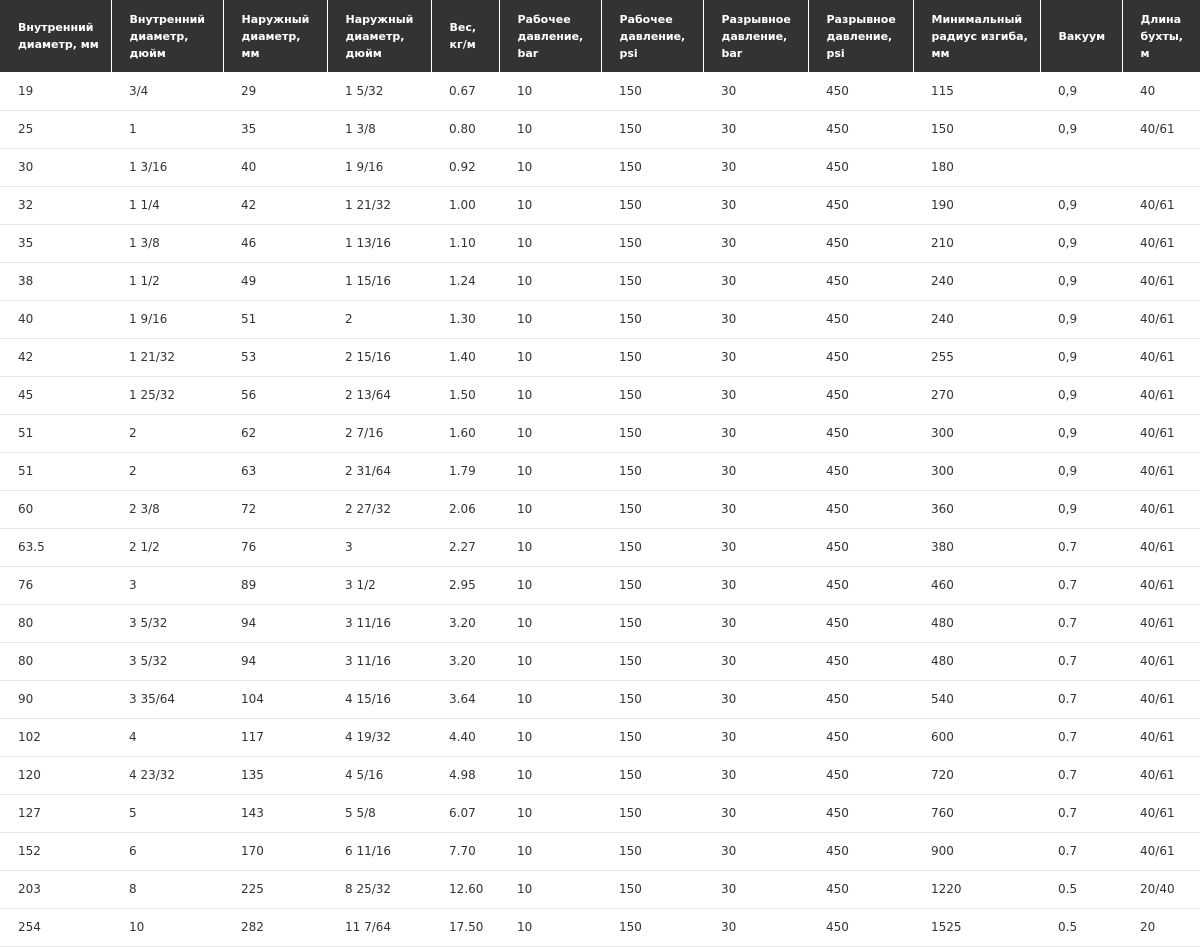  I want to click on table-cell: 2 13/64, so click(379, 395).